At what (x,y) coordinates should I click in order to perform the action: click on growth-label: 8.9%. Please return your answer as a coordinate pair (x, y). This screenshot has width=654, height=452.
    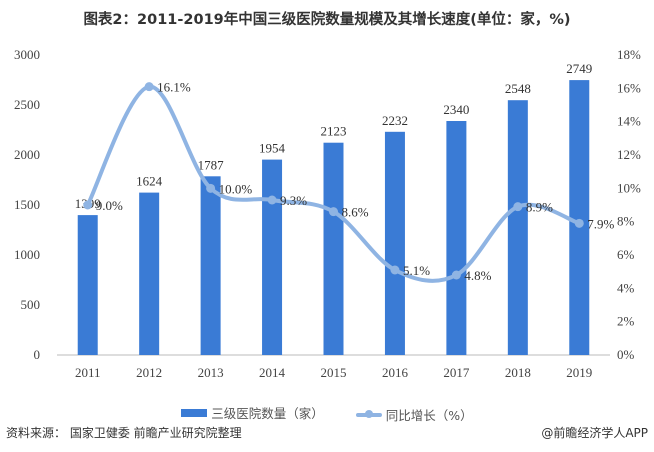
    Looking at the image, I should click on (539, 207).